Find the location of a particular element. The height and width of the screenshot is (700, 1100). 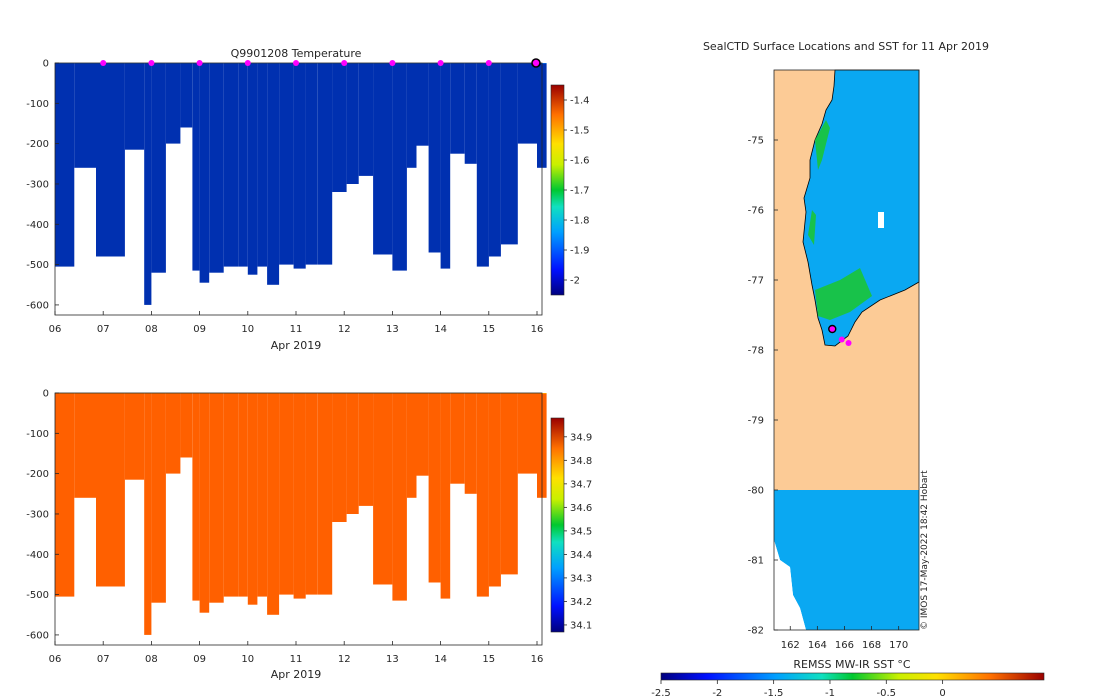

missing-data-patch is located at coordinates (790, 585).